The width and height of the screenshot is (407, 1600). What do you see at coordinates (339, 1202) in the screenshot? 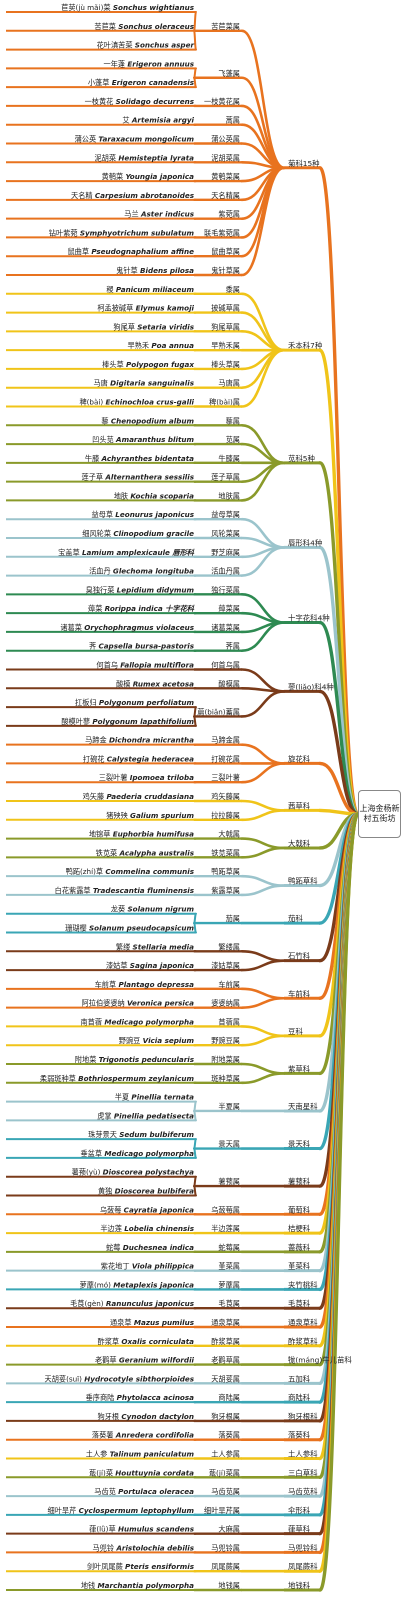
I see `family-link` at bounding box center [339, 1202].